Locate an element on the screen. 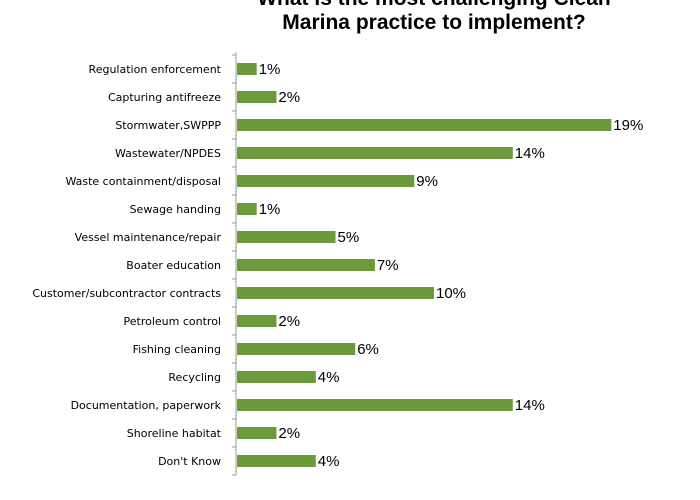  category-label: Capturing antifreeze is located at coordinates (164, 97).